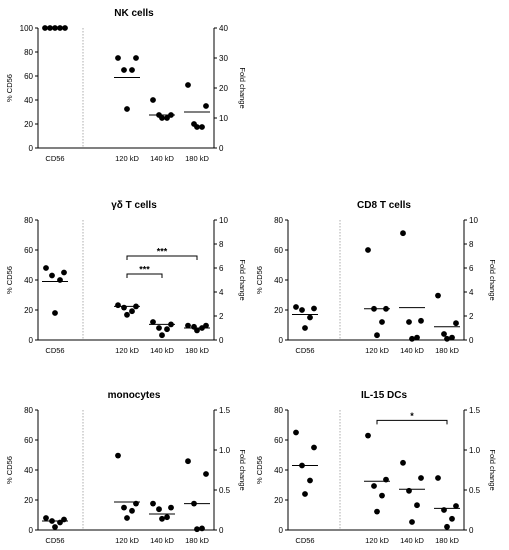 This screenshot has width=509, height=550. What do you see at coordinates (412, 416) in the screenshot?
I see `significance-label: *` at bounding box center [412, 416].